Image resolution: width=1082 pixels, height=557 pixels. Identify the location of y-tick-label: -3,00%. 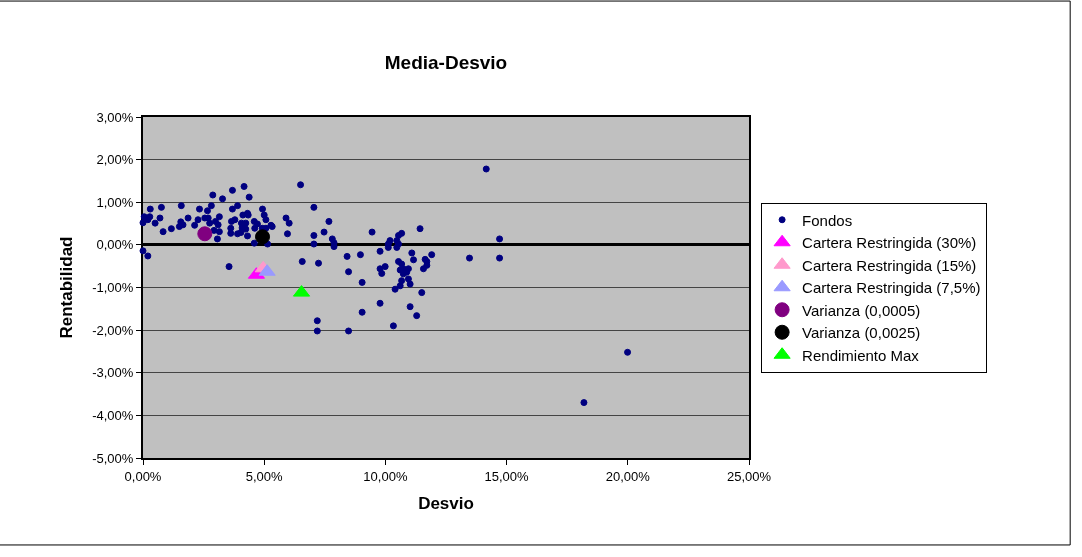
(113, 373).